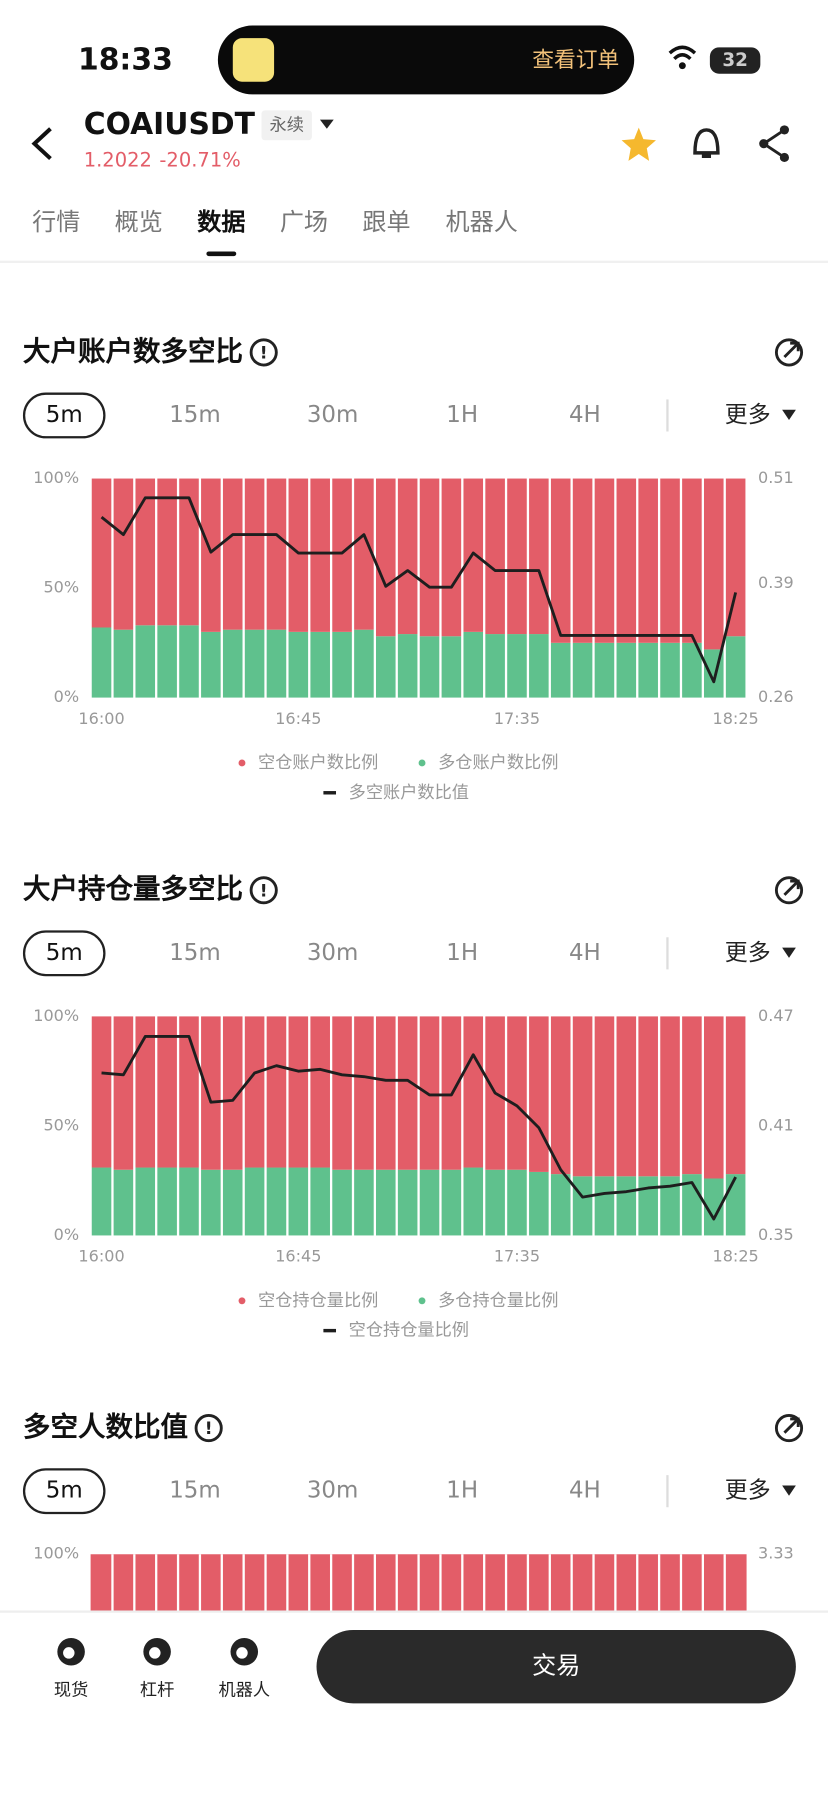  What do you see at coordinates (139, 222) in the screenshot?
I see `tab: 概览` at bounding box center [139, 222].